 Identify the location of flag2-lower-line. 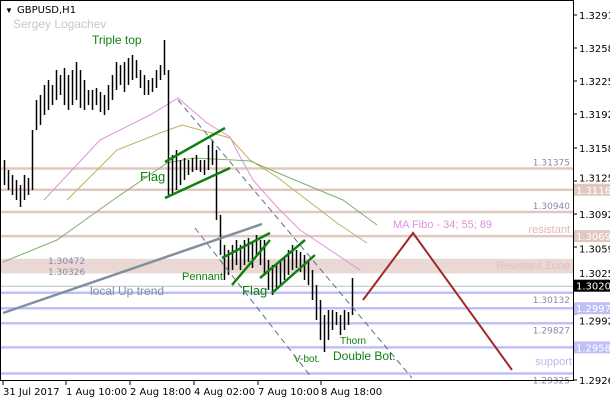
(293, 274).